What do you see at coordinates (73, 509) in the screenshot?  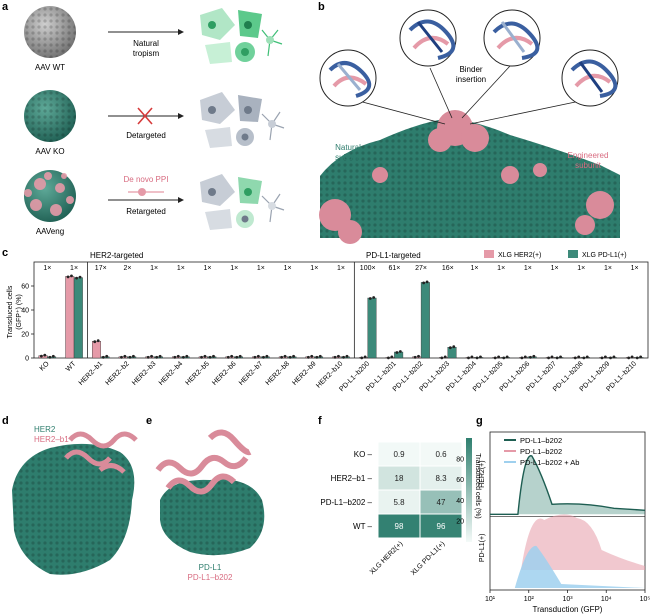 I see `her2-surface-texture` at bounding box center [73, 509].